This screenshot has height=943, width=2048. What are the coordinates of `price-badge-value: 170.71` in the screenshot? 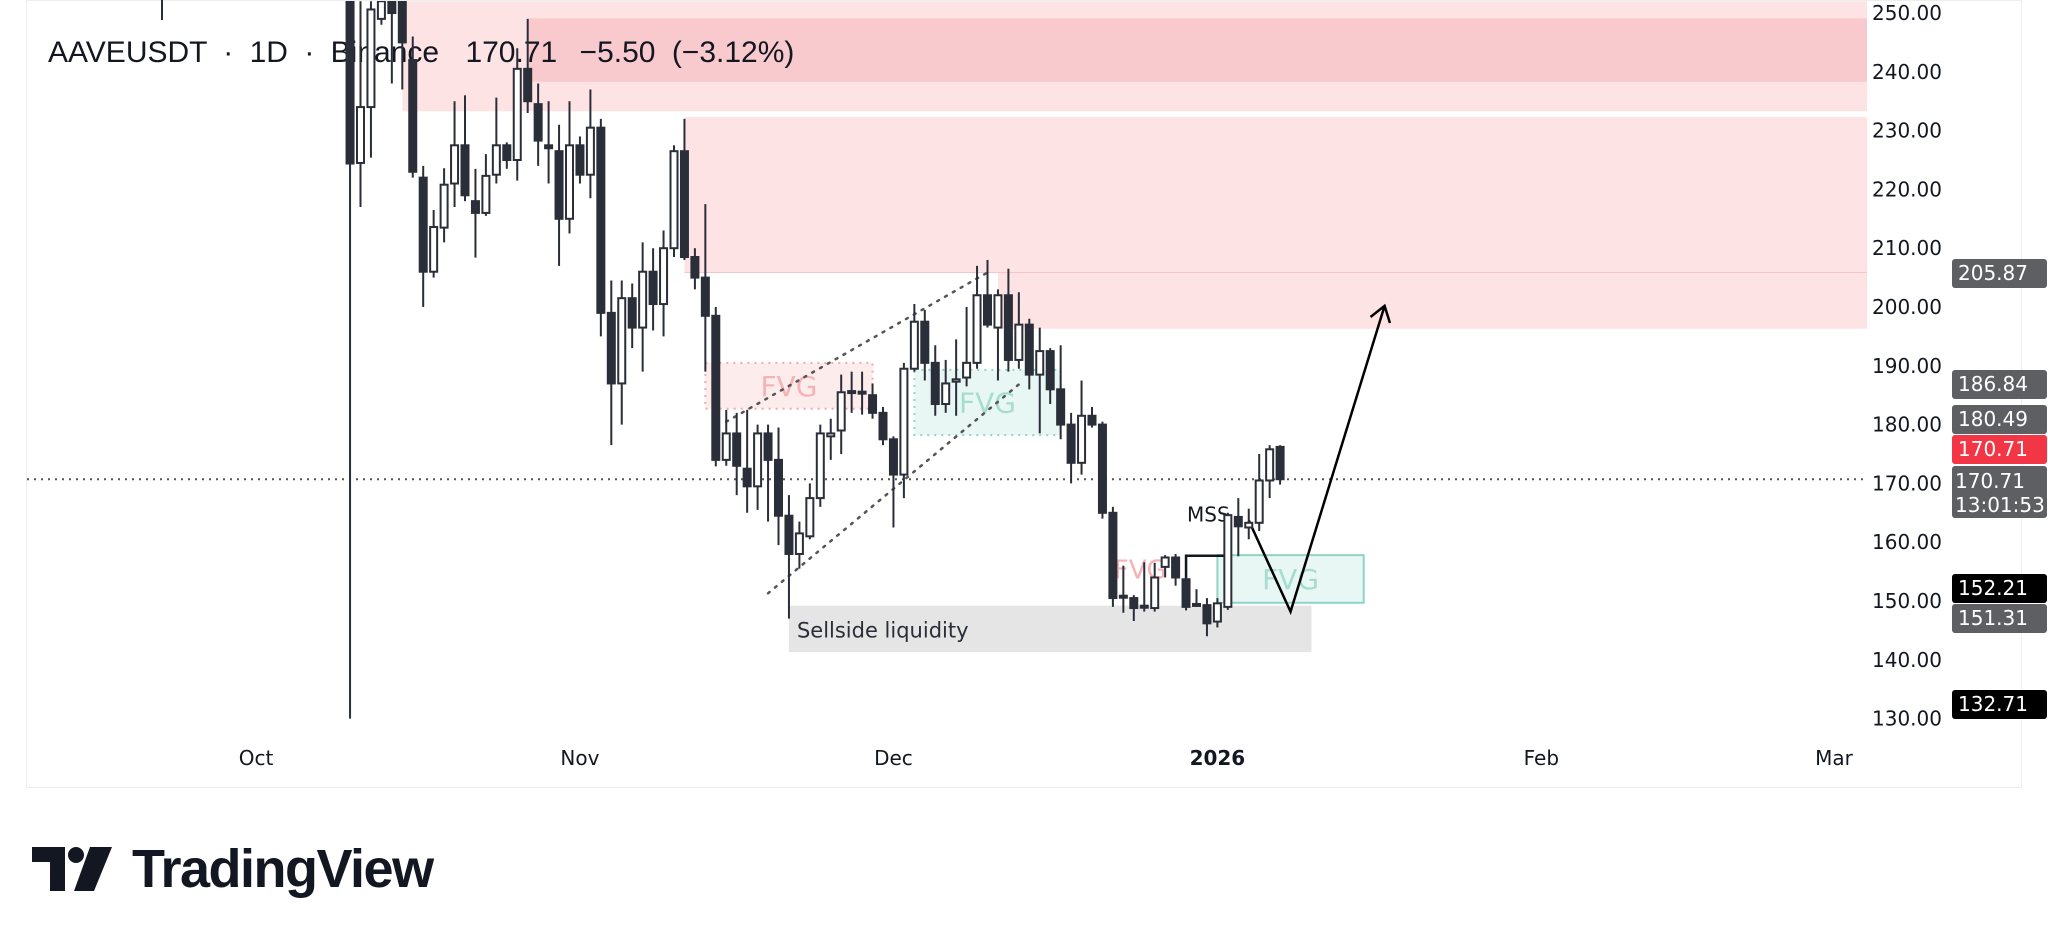 It's located at (1993, 449).